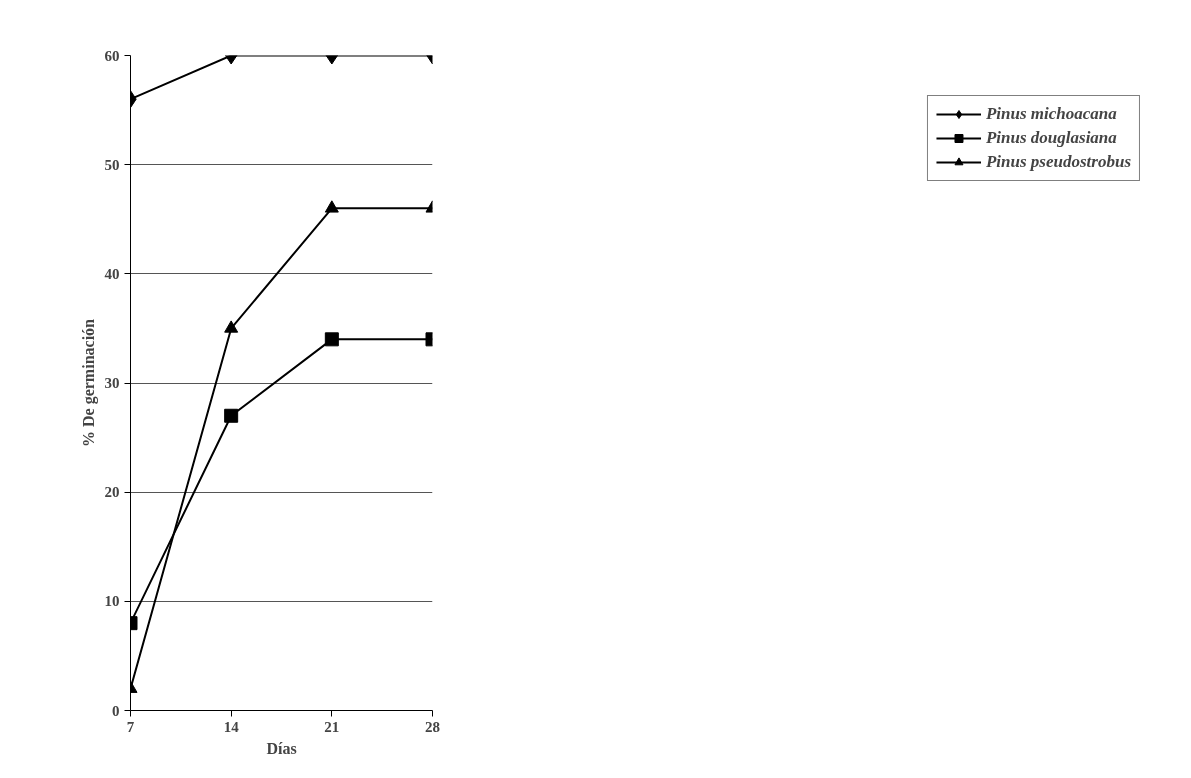  I want to click on y-axis-title: % De germinación, so click(88, 382).